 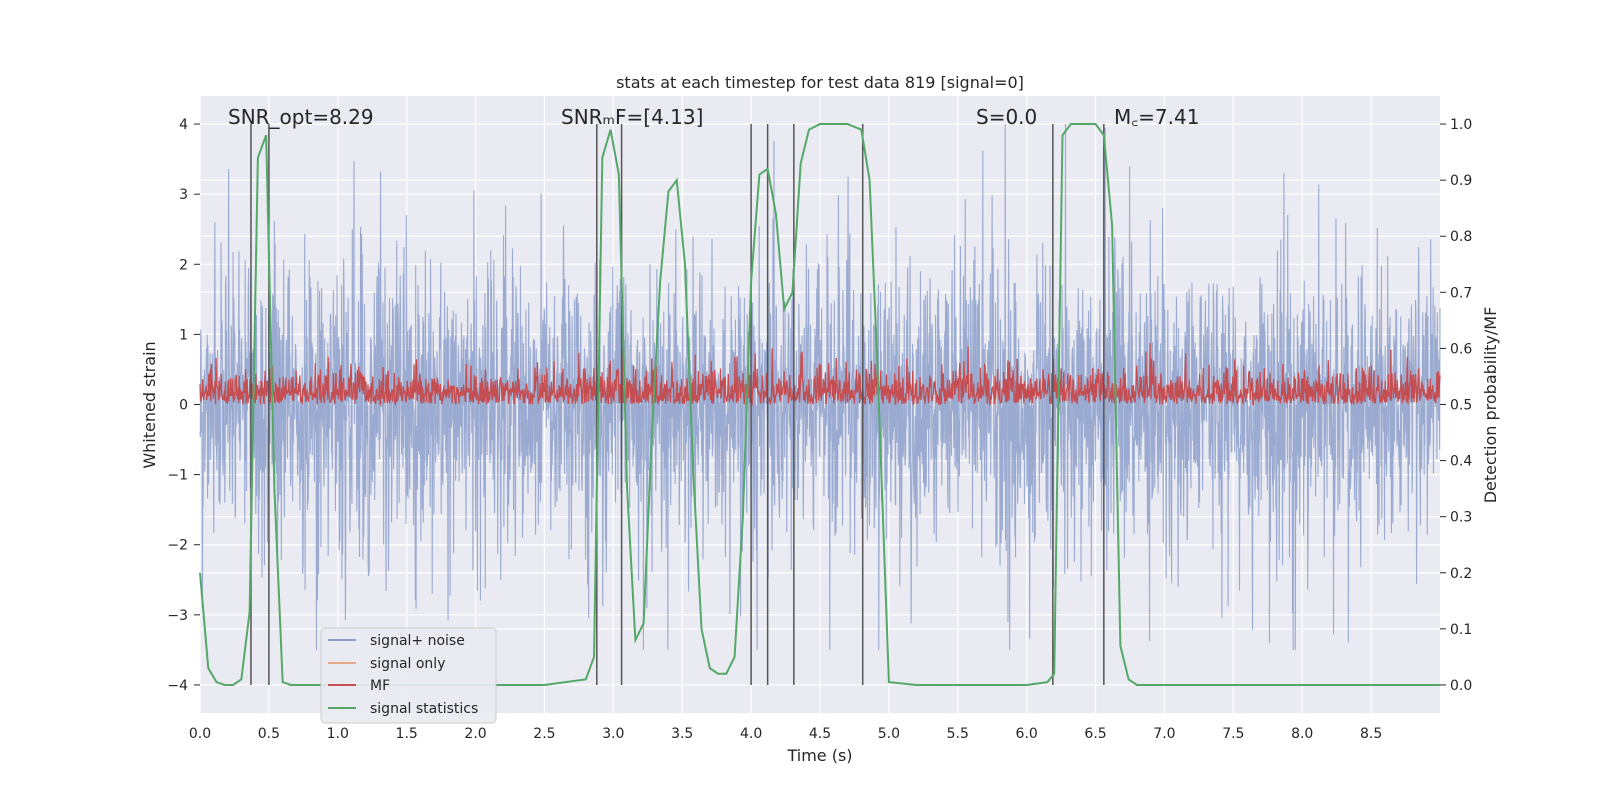 What do you see at coordinates (1371, 734) in the screenshot?
I see `x-tick-label-17: 8.5` at bounding box center [1371, 734].